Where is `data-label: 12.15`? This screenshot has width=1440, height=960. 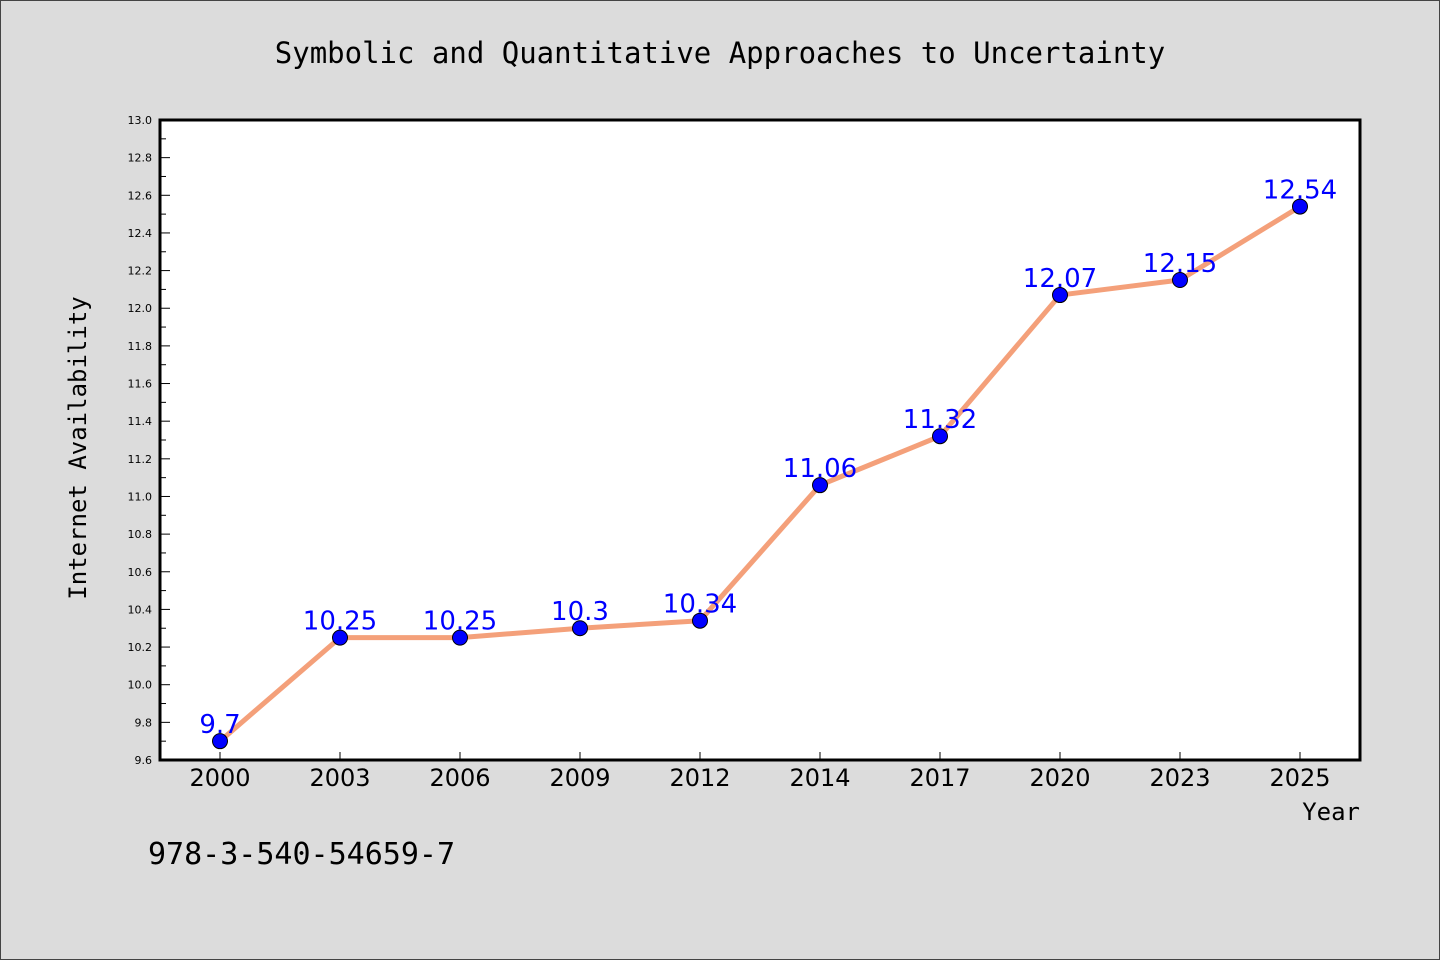
data-label: 12.15 is located at coordinates (1180, 264).